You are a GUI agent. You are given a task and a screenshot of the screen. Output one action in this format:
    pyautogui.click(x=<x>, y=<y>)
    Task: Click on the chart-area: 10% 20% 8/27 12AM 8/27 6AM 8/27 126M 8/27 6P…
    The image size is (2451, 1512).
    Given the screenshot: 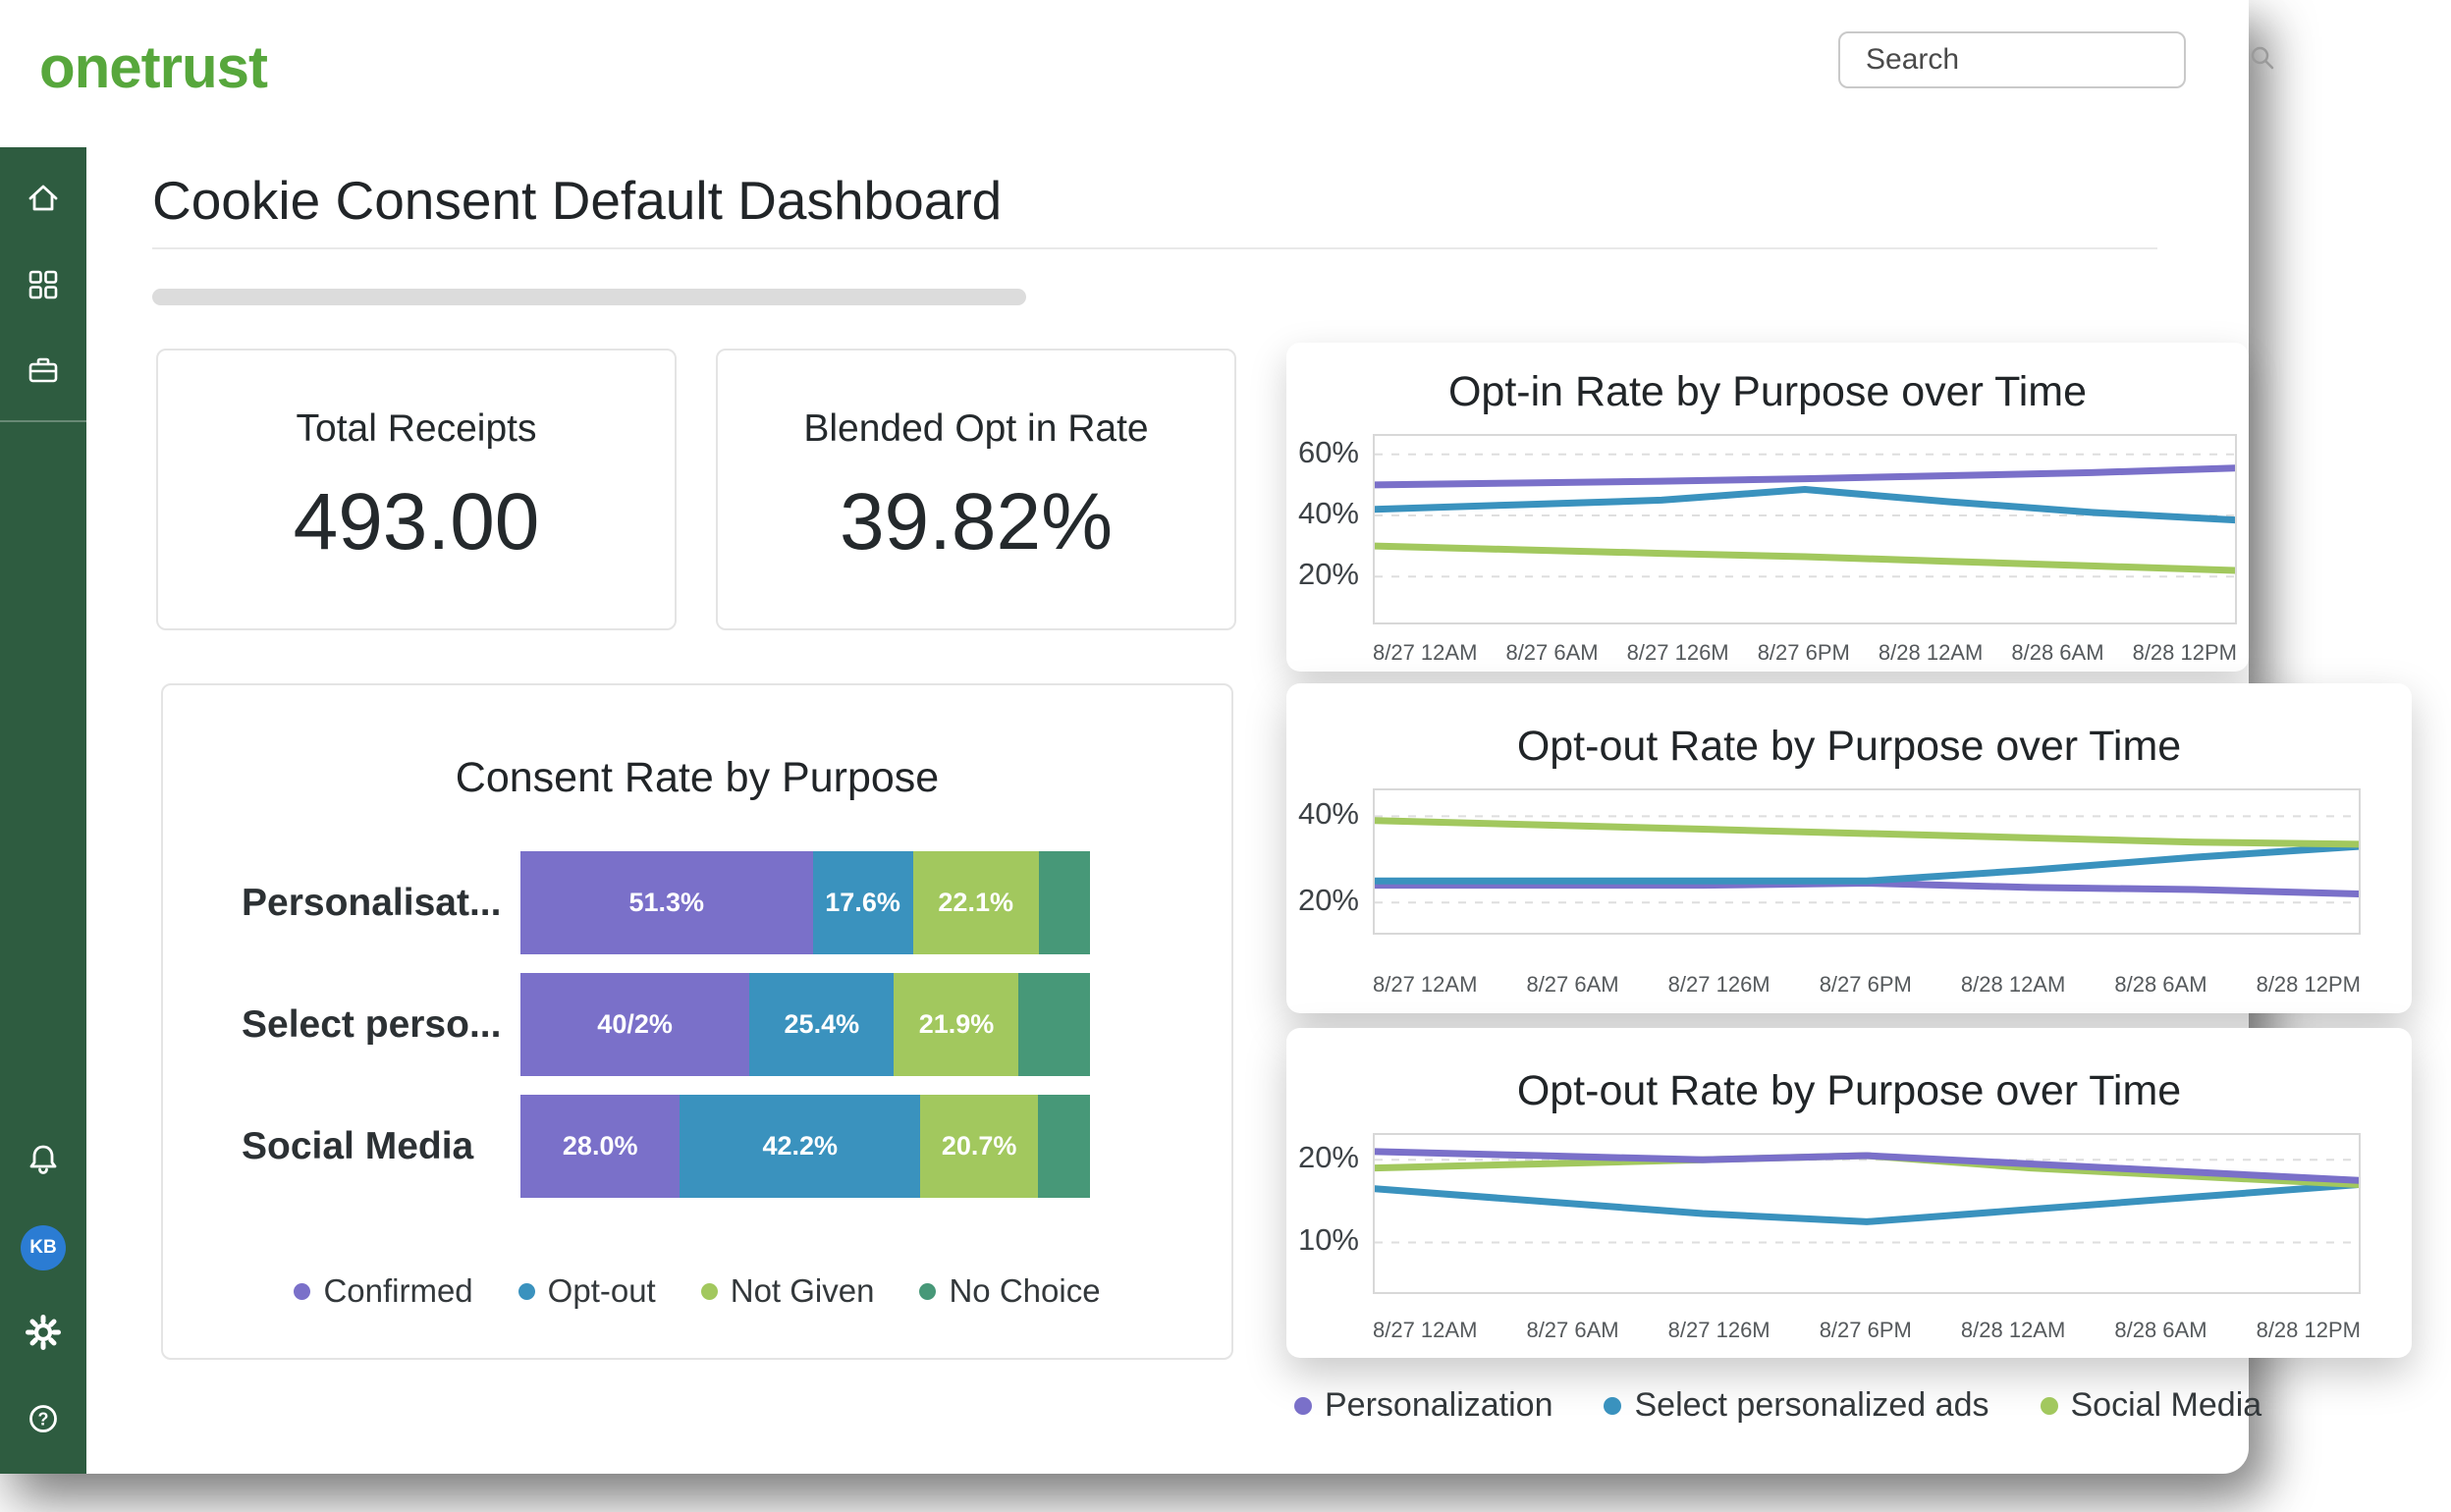 What is the action you would take?
    pyautogui.click(x=1849, y=1238)
    